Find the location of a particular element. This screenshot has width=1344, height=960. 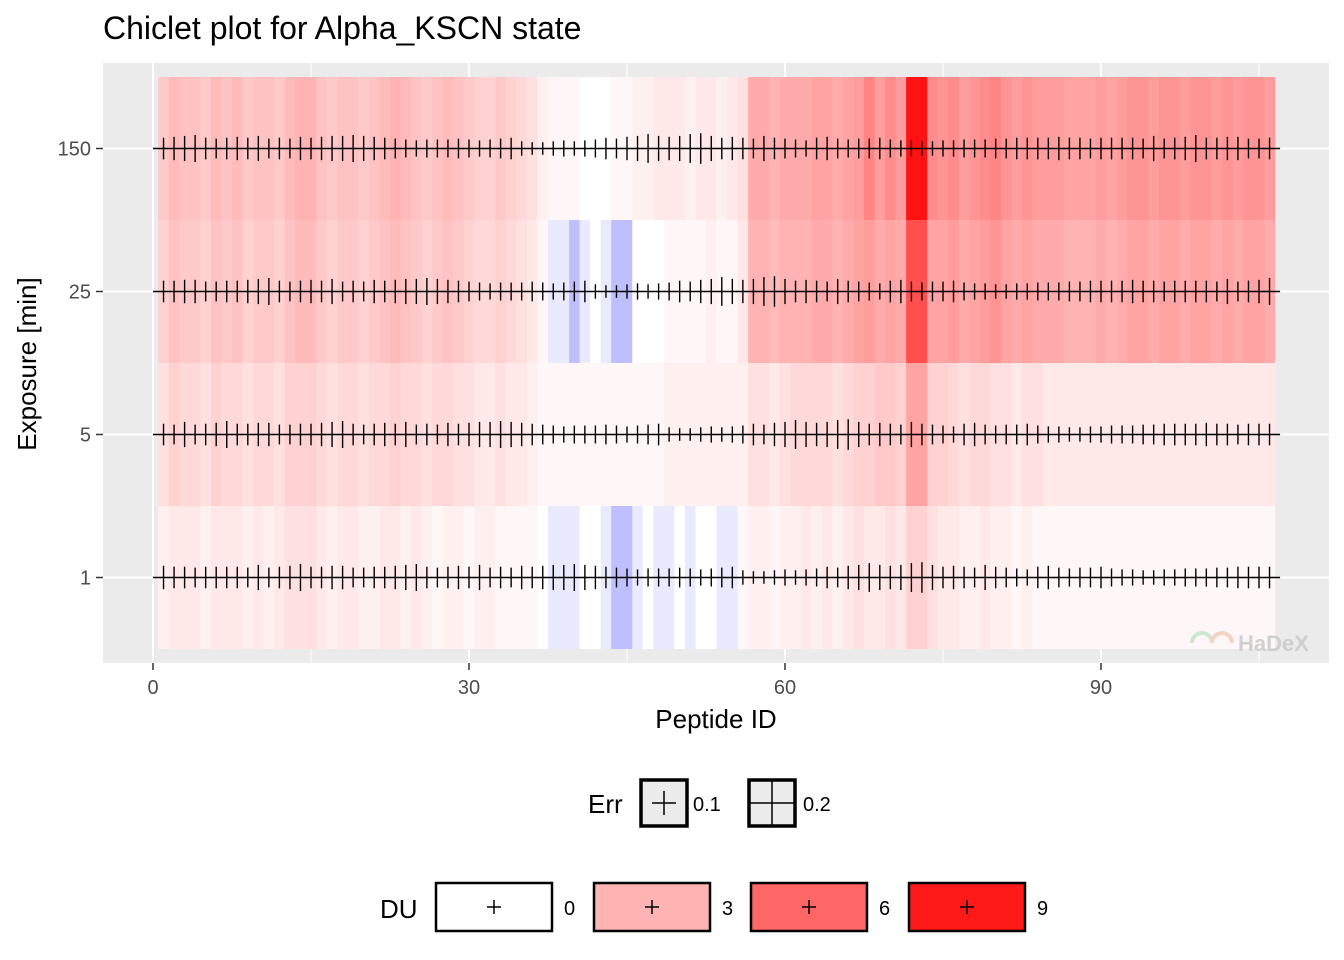

du-legend-label: 6 is located at coordinates (884, 909).